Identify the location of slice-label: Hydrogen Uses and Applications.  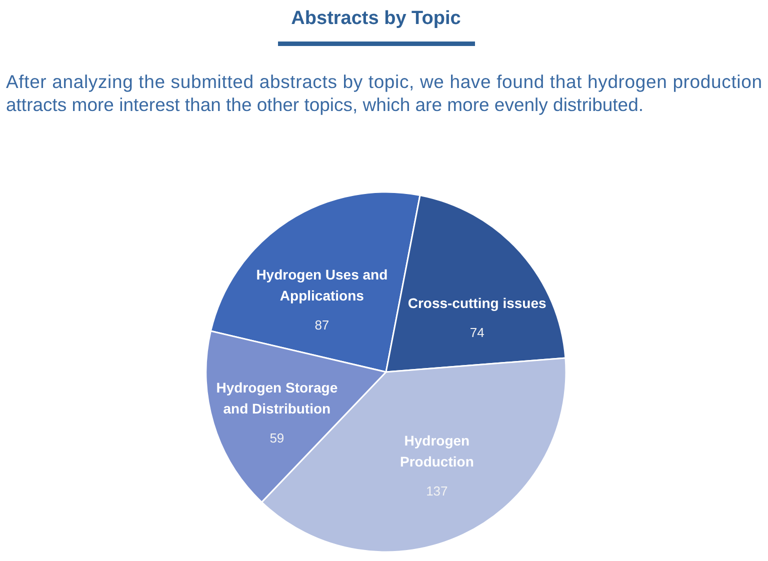
(322, 285).